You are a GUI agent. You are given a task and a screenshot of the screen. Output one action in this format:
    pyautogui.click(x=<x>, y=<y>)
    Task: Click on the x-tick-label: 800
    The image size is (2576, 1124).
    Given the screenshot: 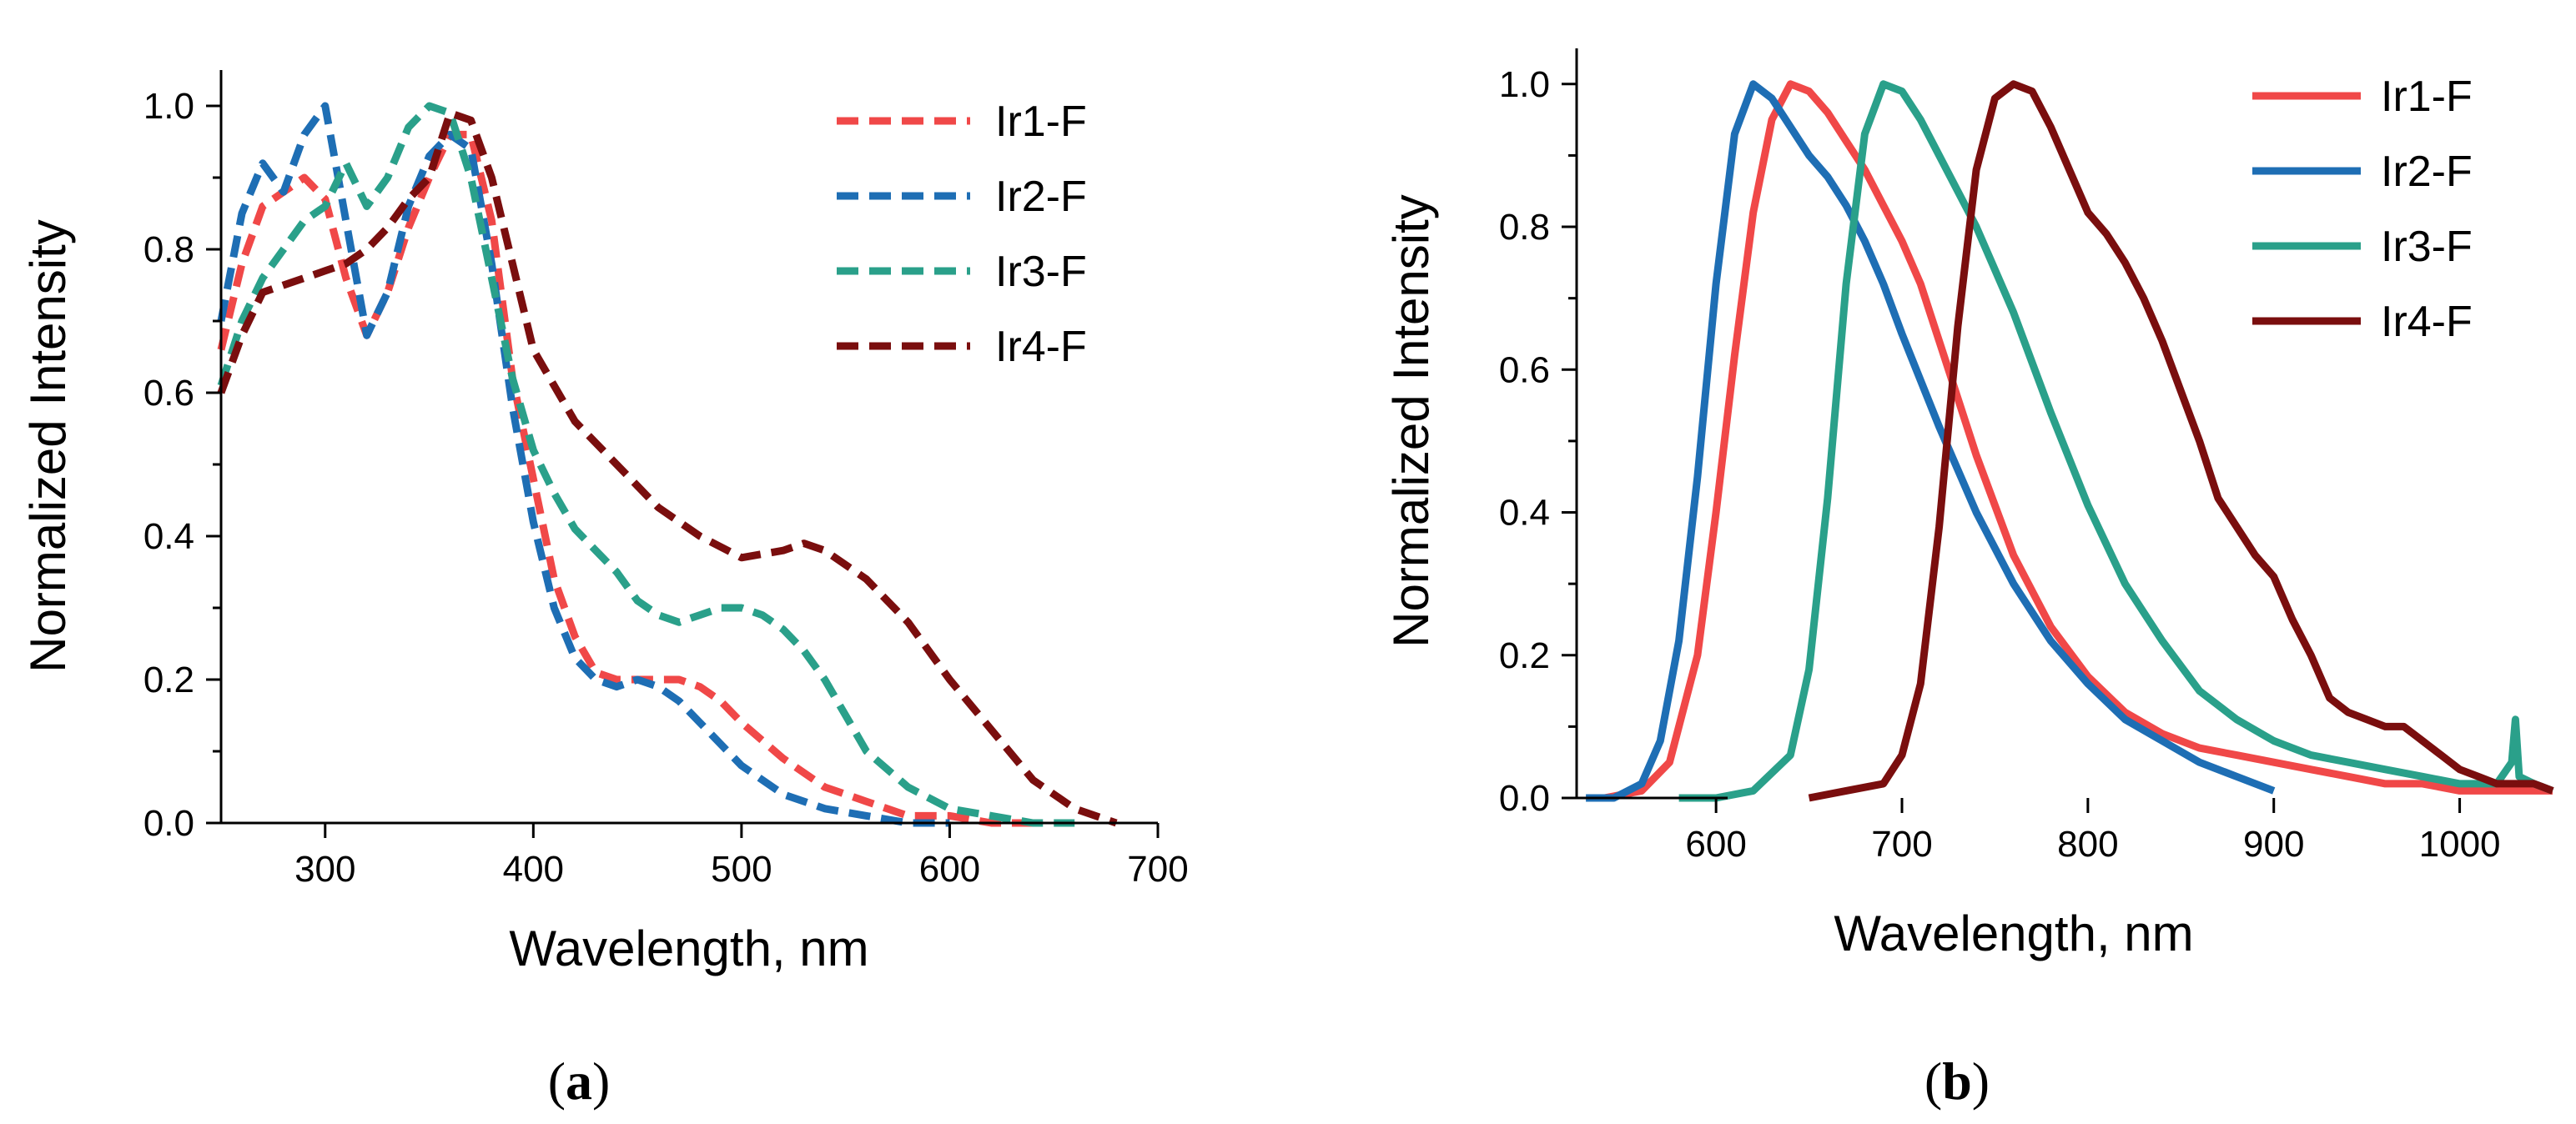 What is the action you would take?
    pyautogui.click(x=2087, y=845)
    